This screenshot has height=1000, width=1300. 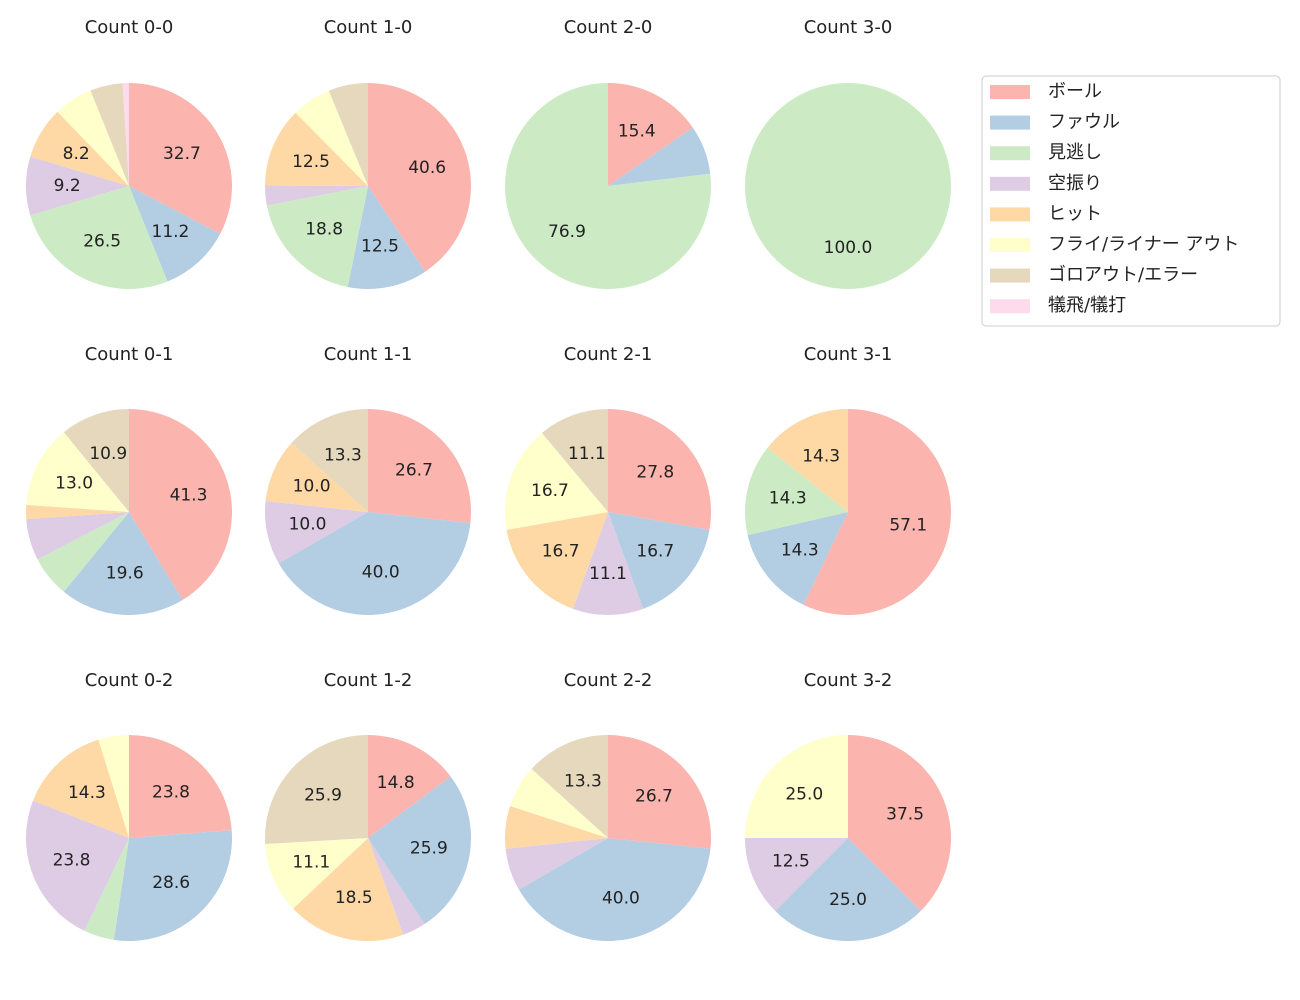 I want to click on legend-box, so click(x=1131, y=201).